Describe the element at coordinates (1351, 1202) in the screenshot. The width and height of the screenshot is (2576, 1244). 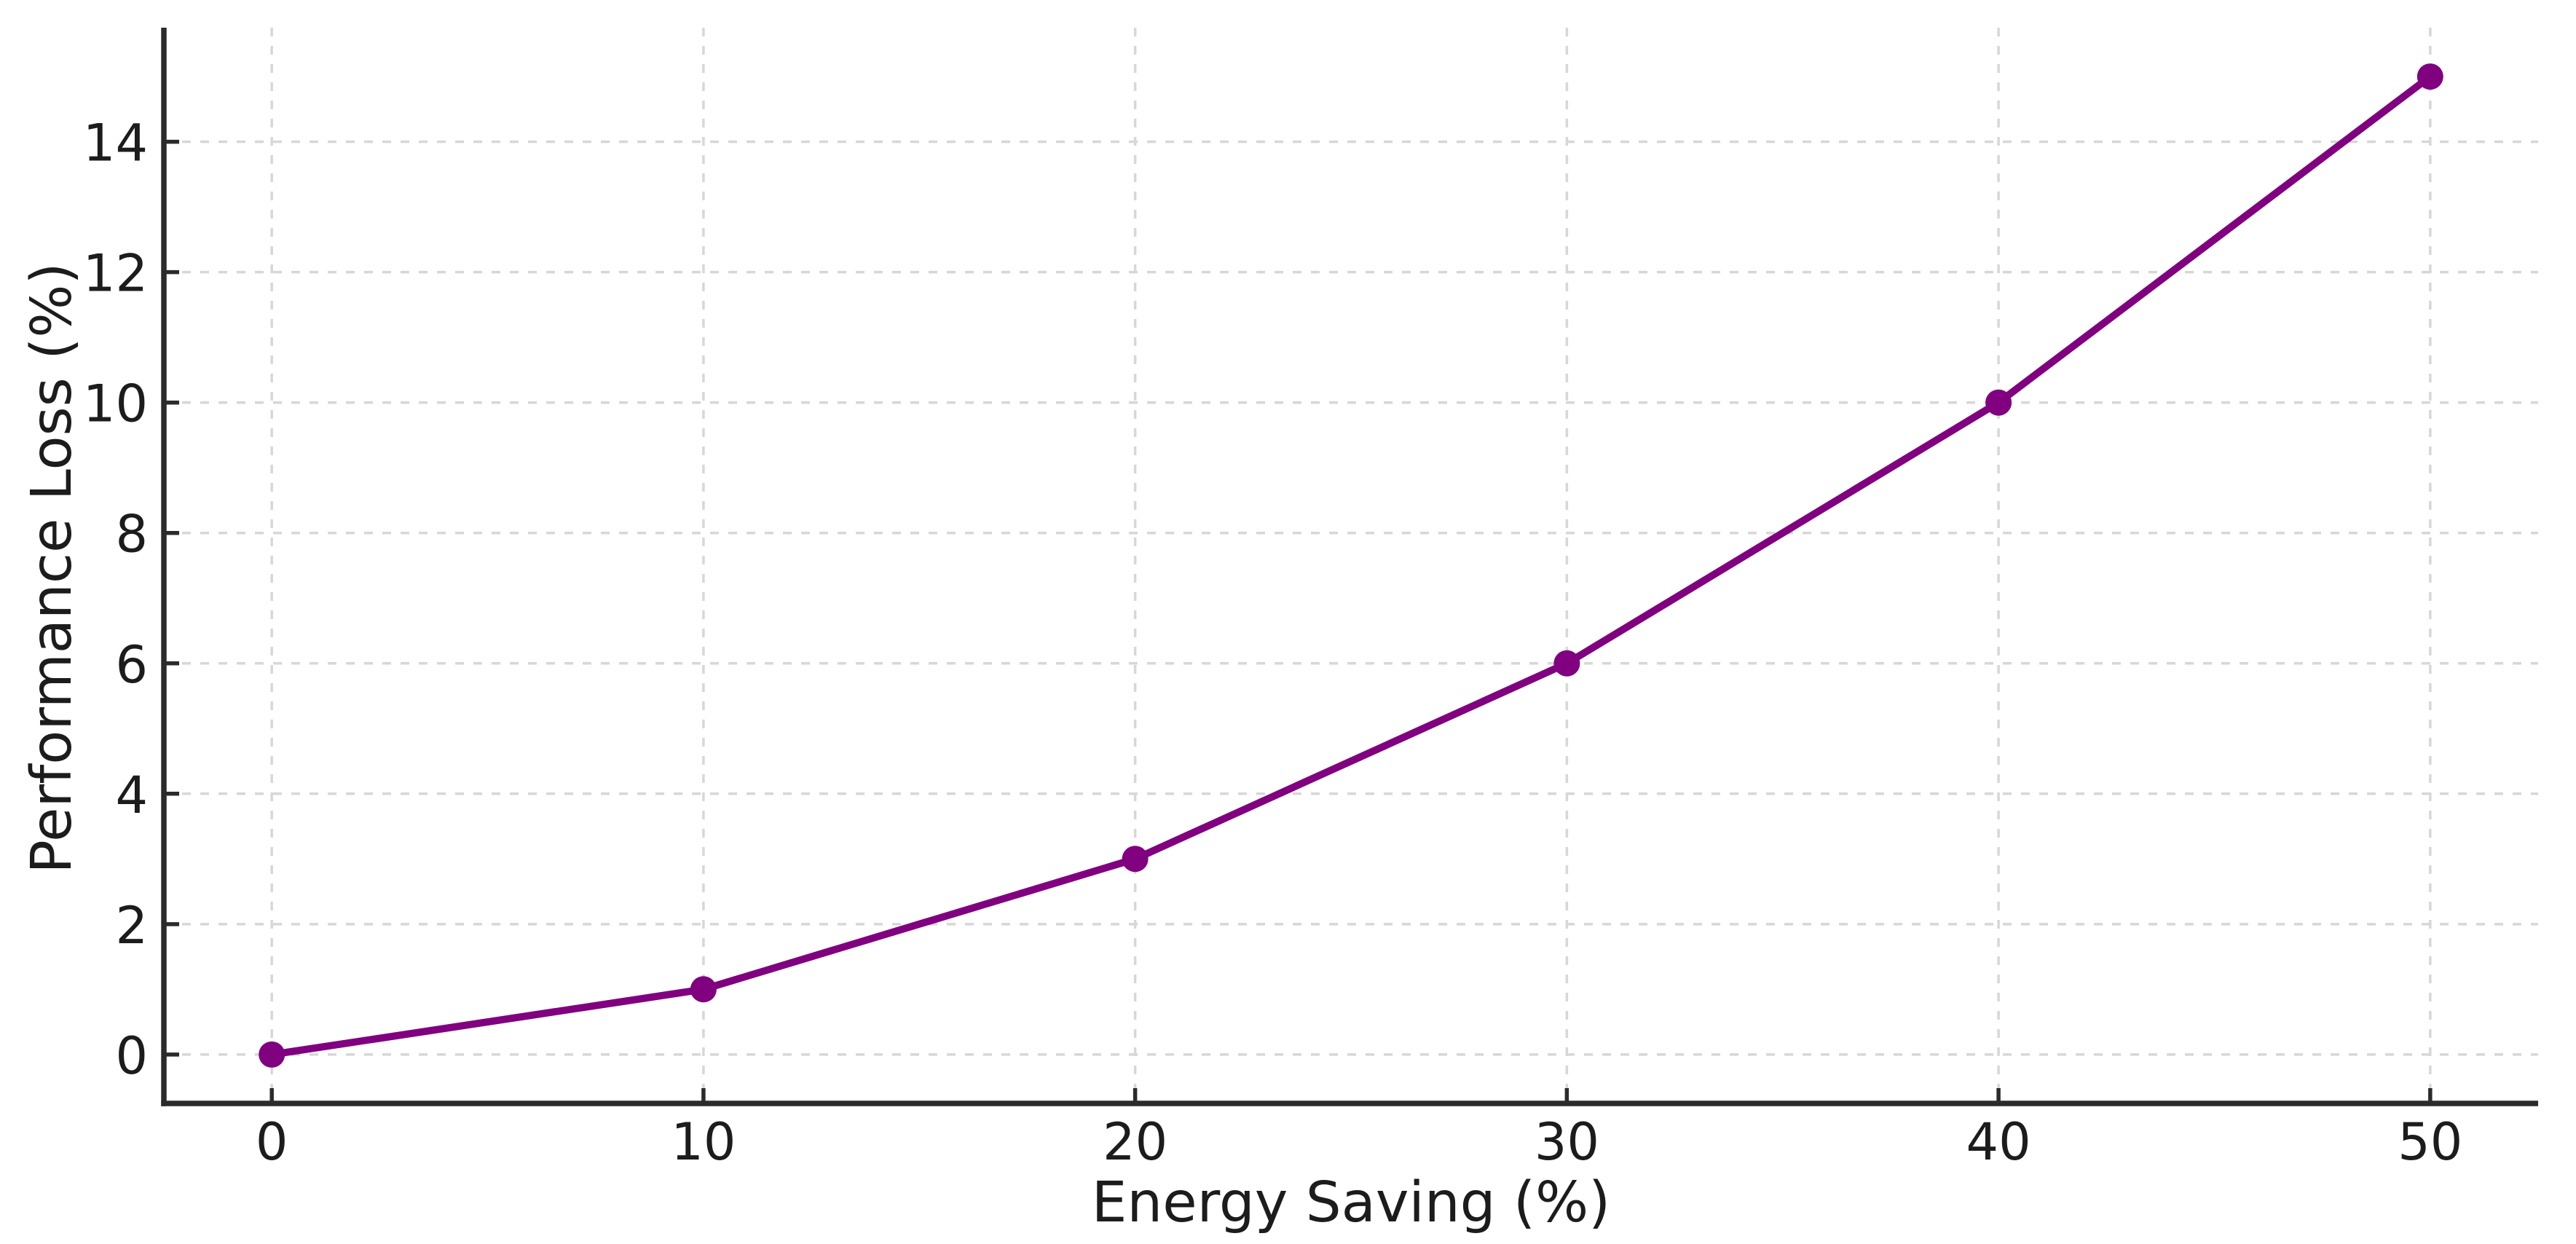
I see `x-axis-label: Energy Saving (%)` at that location.